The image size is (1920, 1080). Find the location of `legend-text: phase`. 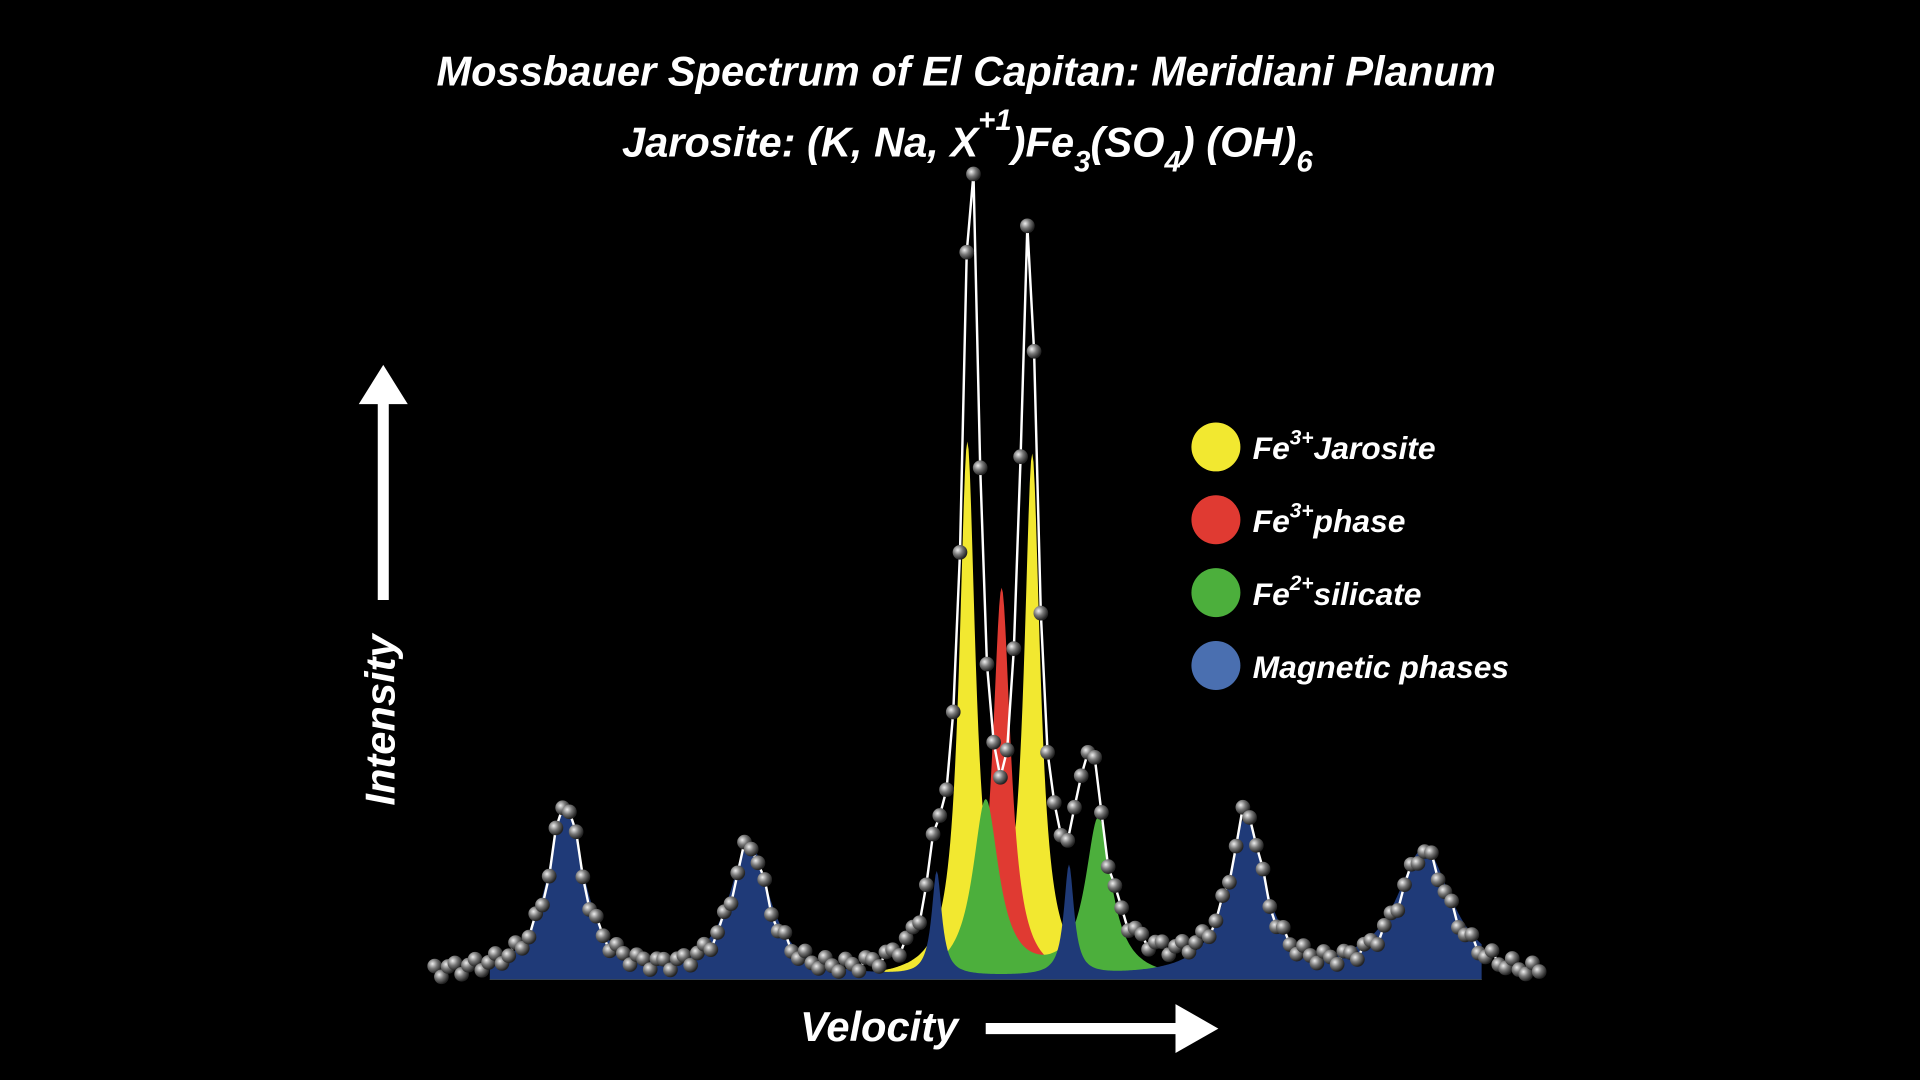

legend-text: phase is located at coordinates (1359, 521).